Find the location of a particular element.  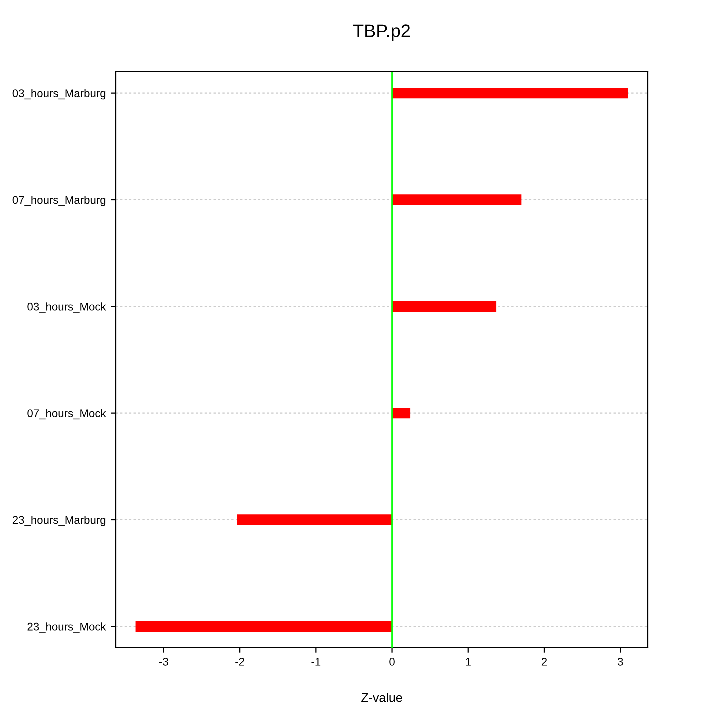

y-tick-label: 23_hours_Marburg is located at coordinates (59, 521).